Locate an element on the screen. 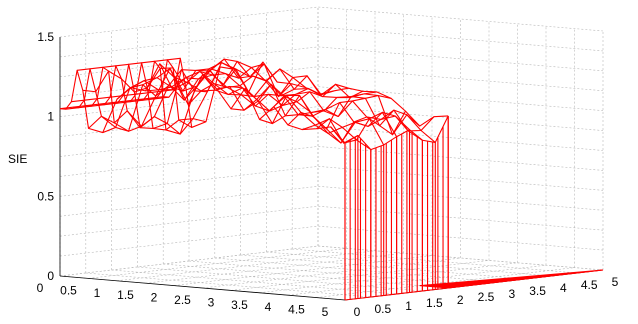 The height and width of the screenshot is (324, 638). x-tick-label: 4.5 is located at coordinates (296, 310).